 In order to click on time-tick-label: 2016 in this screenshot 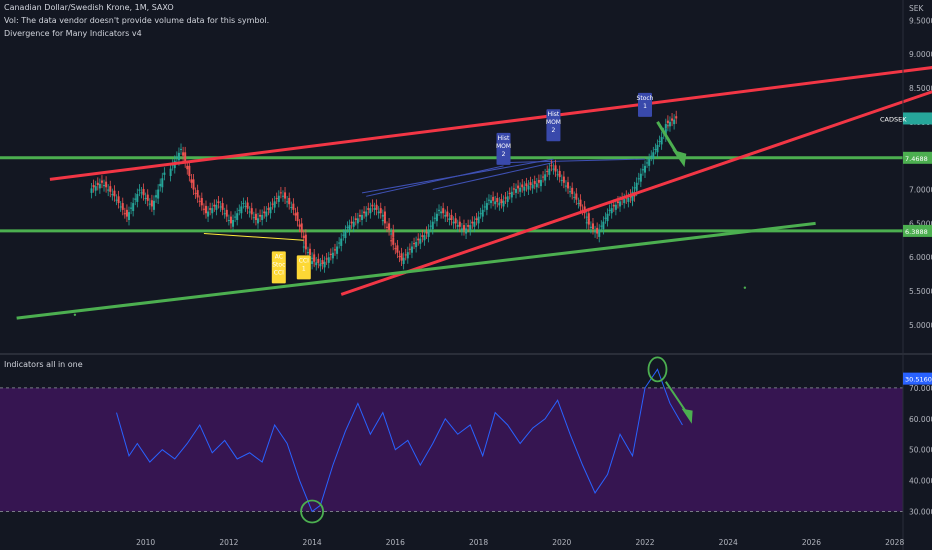, I will do `click(395, 542)`.